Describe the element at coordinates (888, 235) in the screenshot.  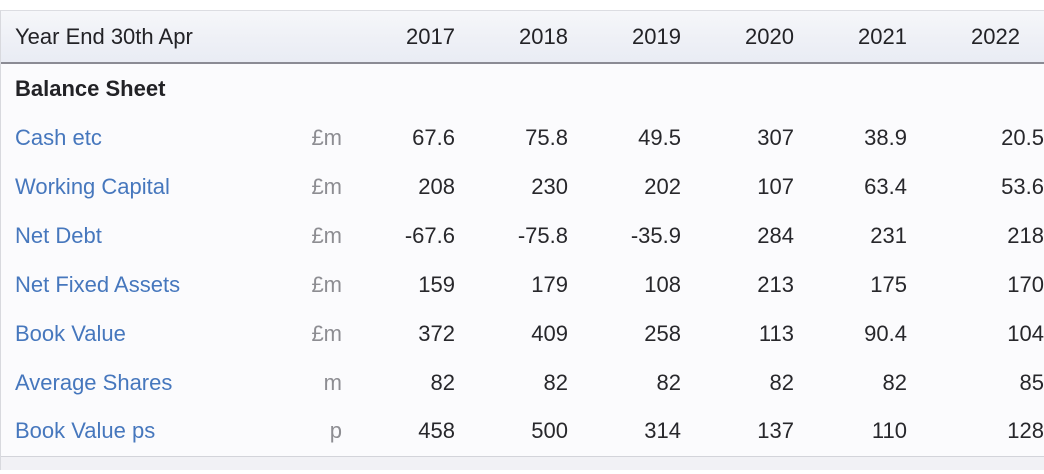
I see `cell-value: 231` at that location.